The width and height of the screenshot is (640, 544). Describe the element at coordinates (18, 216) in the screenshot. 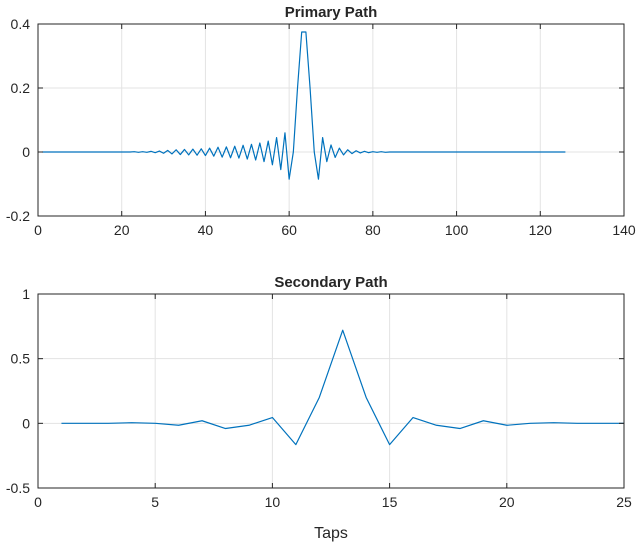

I see `y-tick-label: -0.2` at that location.